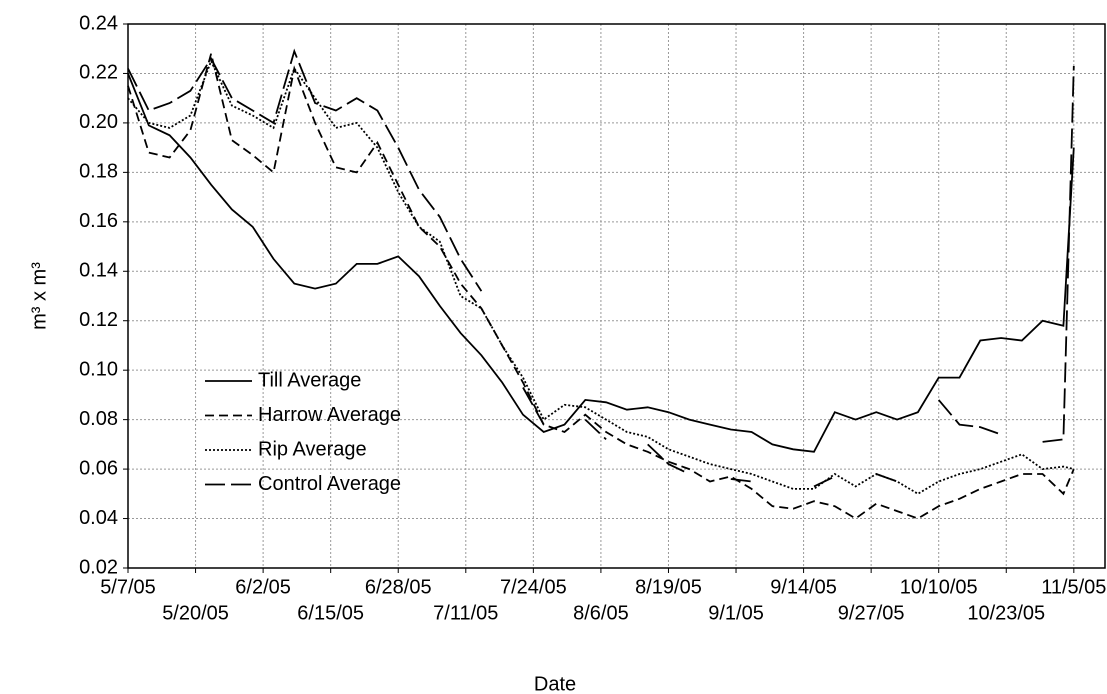  Describe the element at coordinates (309, 380) in the screenshot. I see `legend-label: Till Average` at that location.